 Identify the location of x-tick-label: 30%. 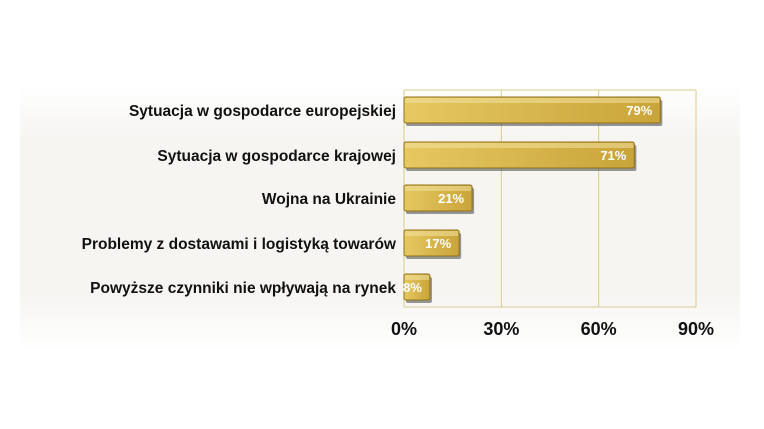
(501, 329).